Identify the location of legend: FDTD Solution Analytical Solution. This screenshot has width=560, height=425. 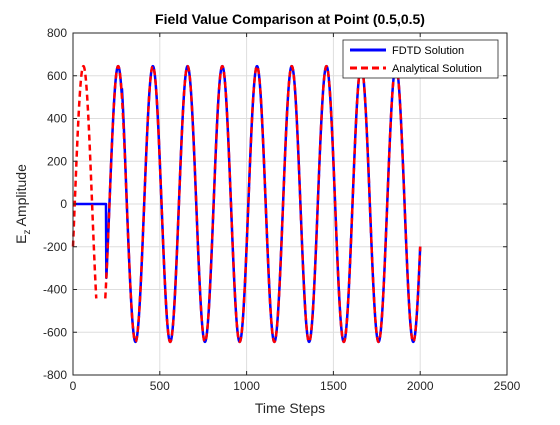
(420, 59).